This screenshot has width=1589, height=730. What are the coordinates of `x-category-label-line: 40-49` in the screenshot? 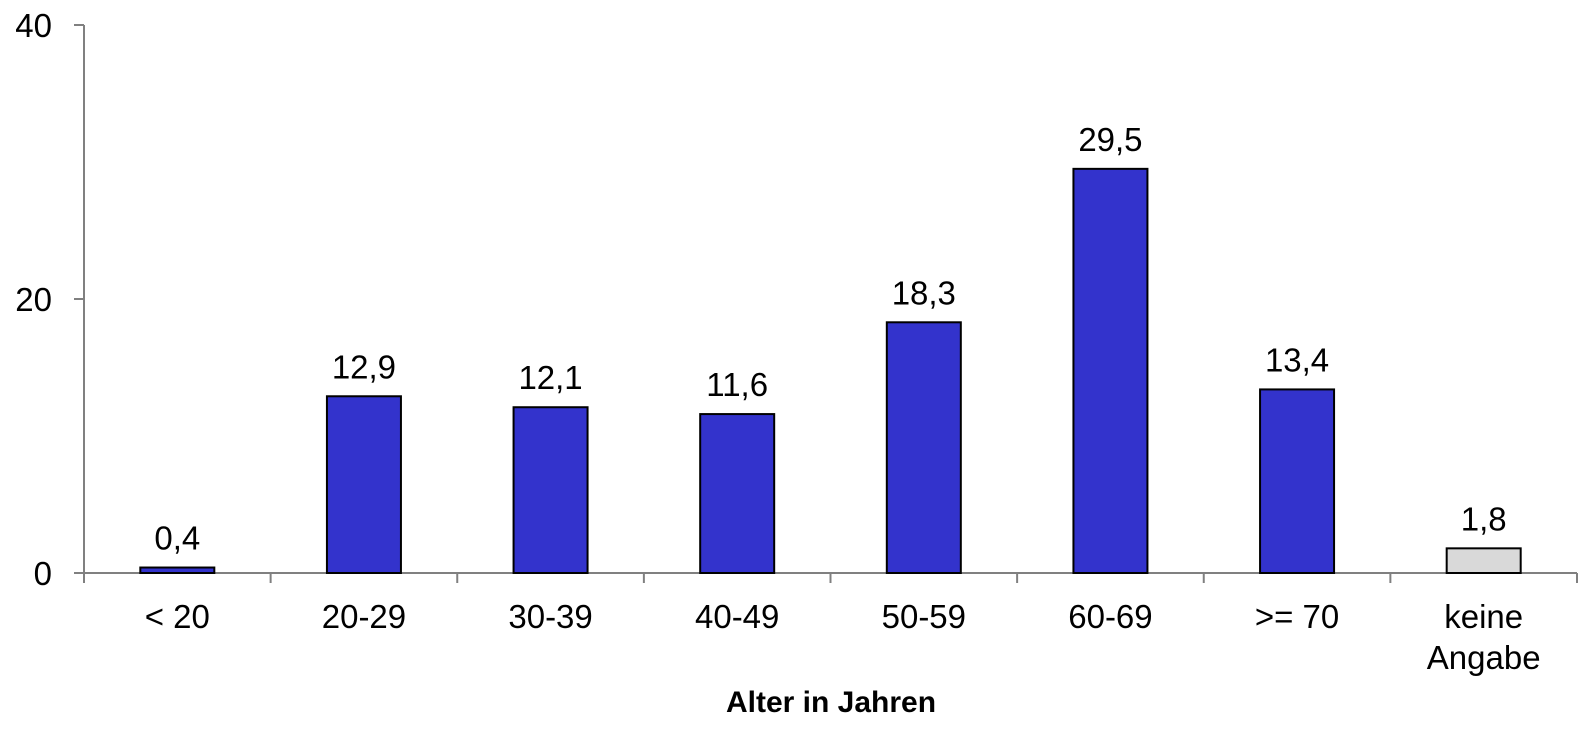 It's located at (737, 616).